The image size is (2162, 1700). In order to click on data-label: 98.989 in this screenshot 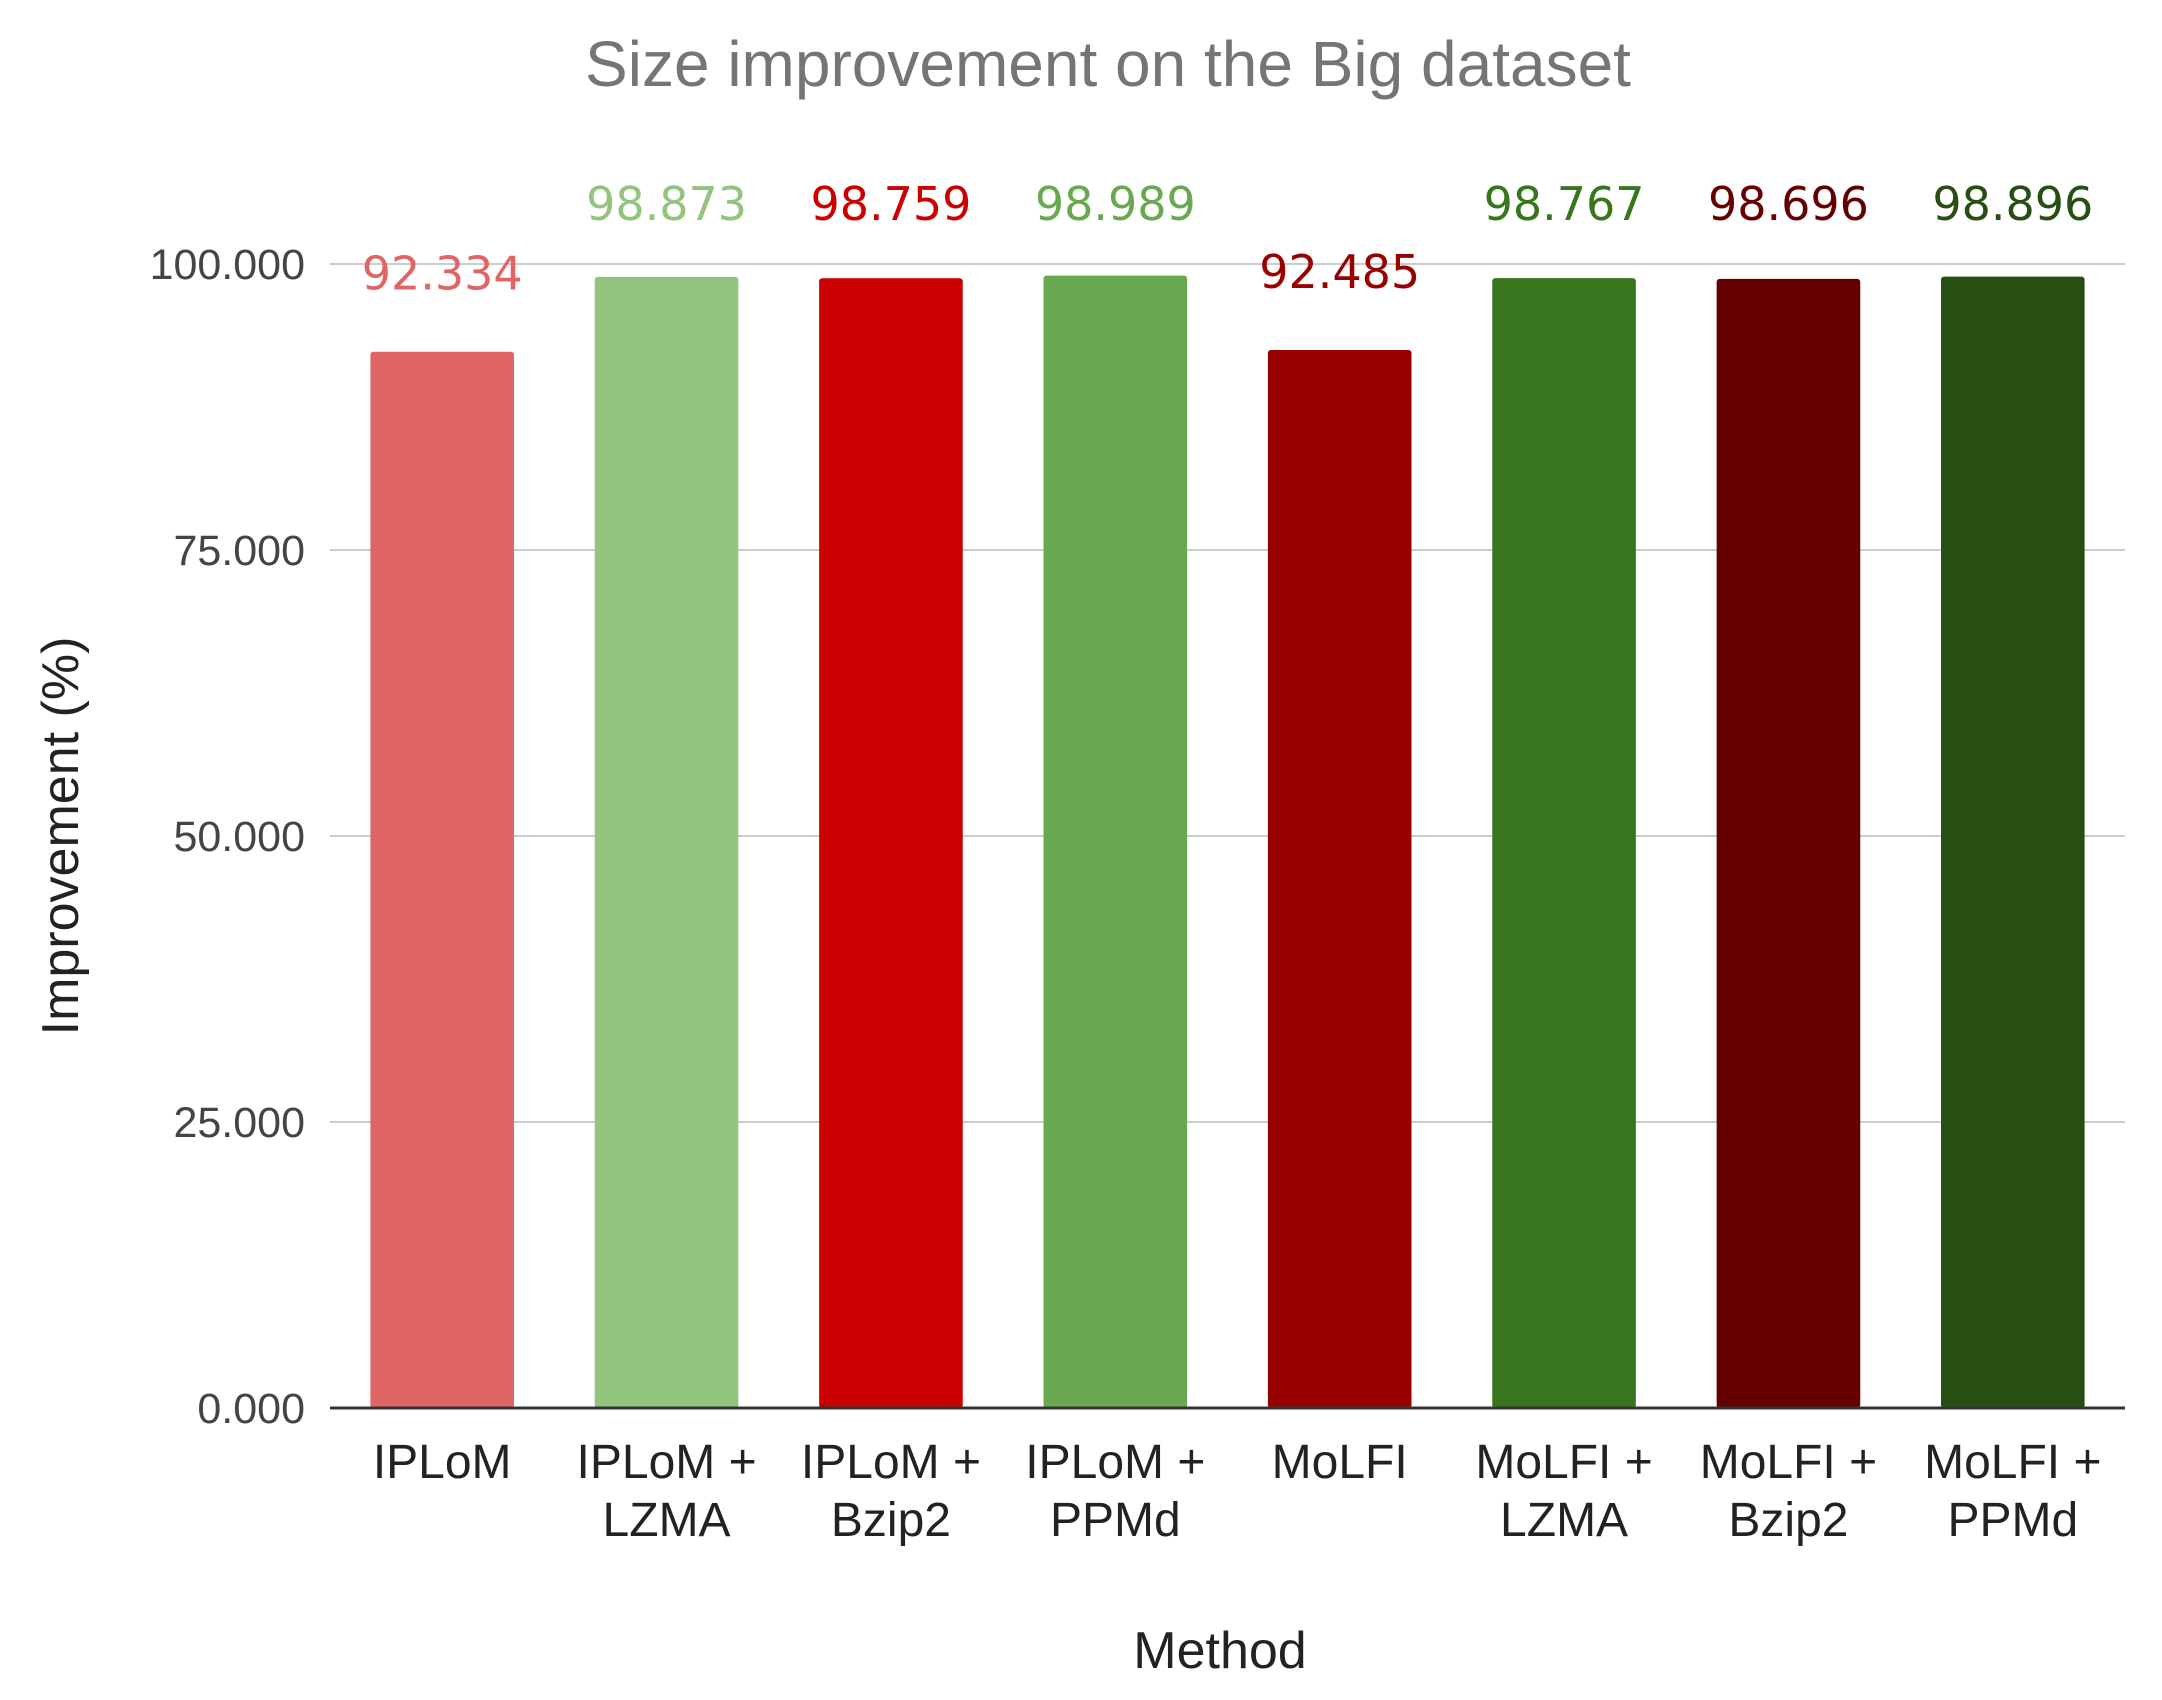, I will do `click(1115, 204)`.